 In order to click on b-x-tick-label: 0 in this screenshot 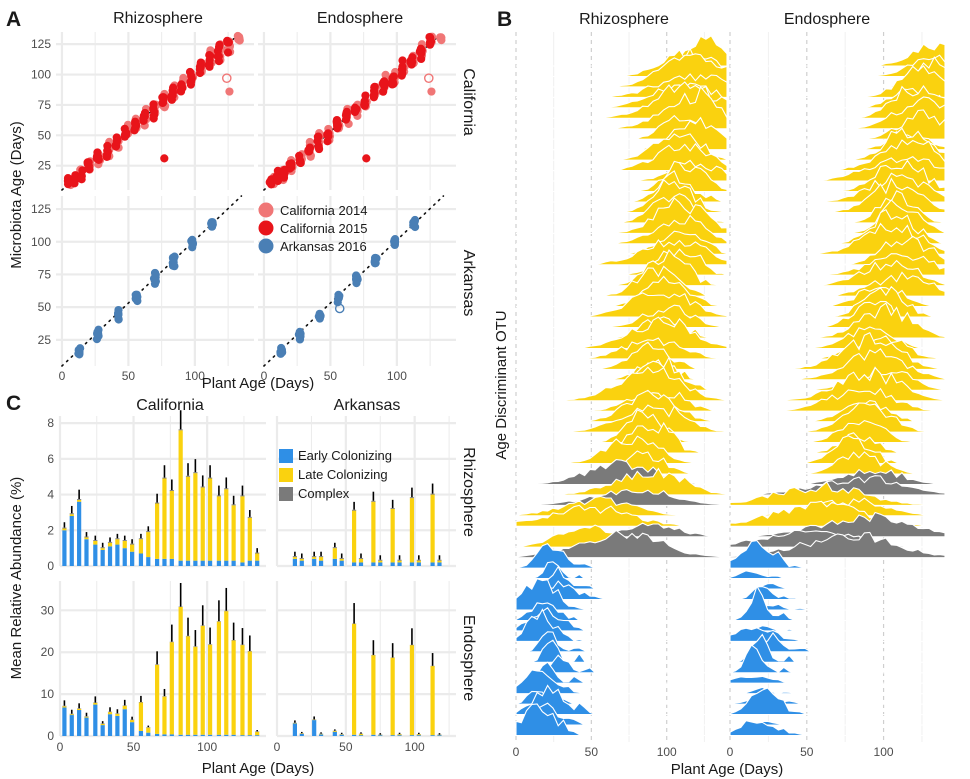, I will do `click(730, 752)`.